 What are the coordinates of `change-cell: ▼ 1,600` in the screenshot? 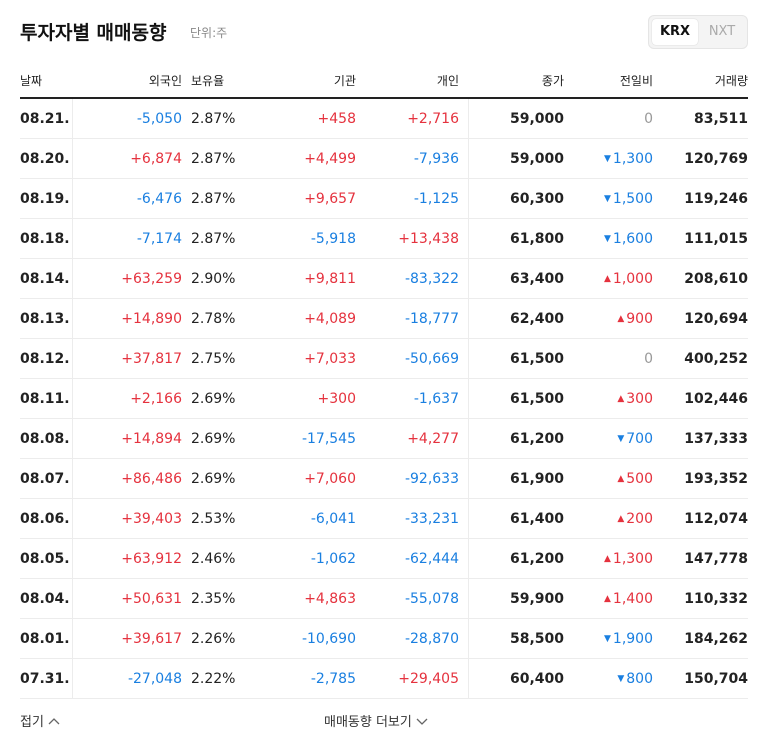 It's located at (628, 239).